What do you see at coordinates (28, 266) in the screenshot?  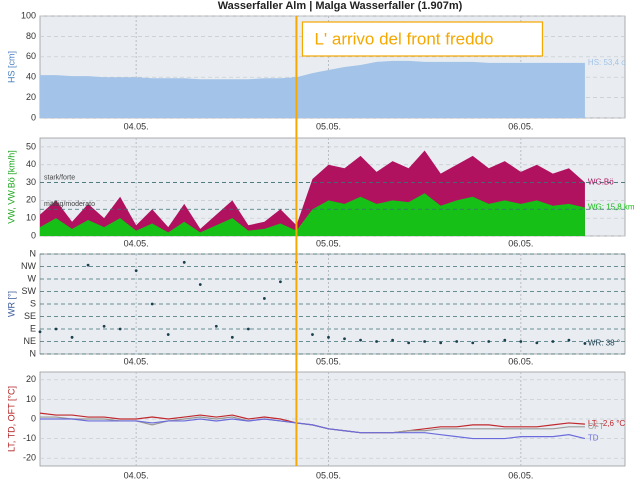 I see `y-tick-label: NW` at bounding box center [28, 266].